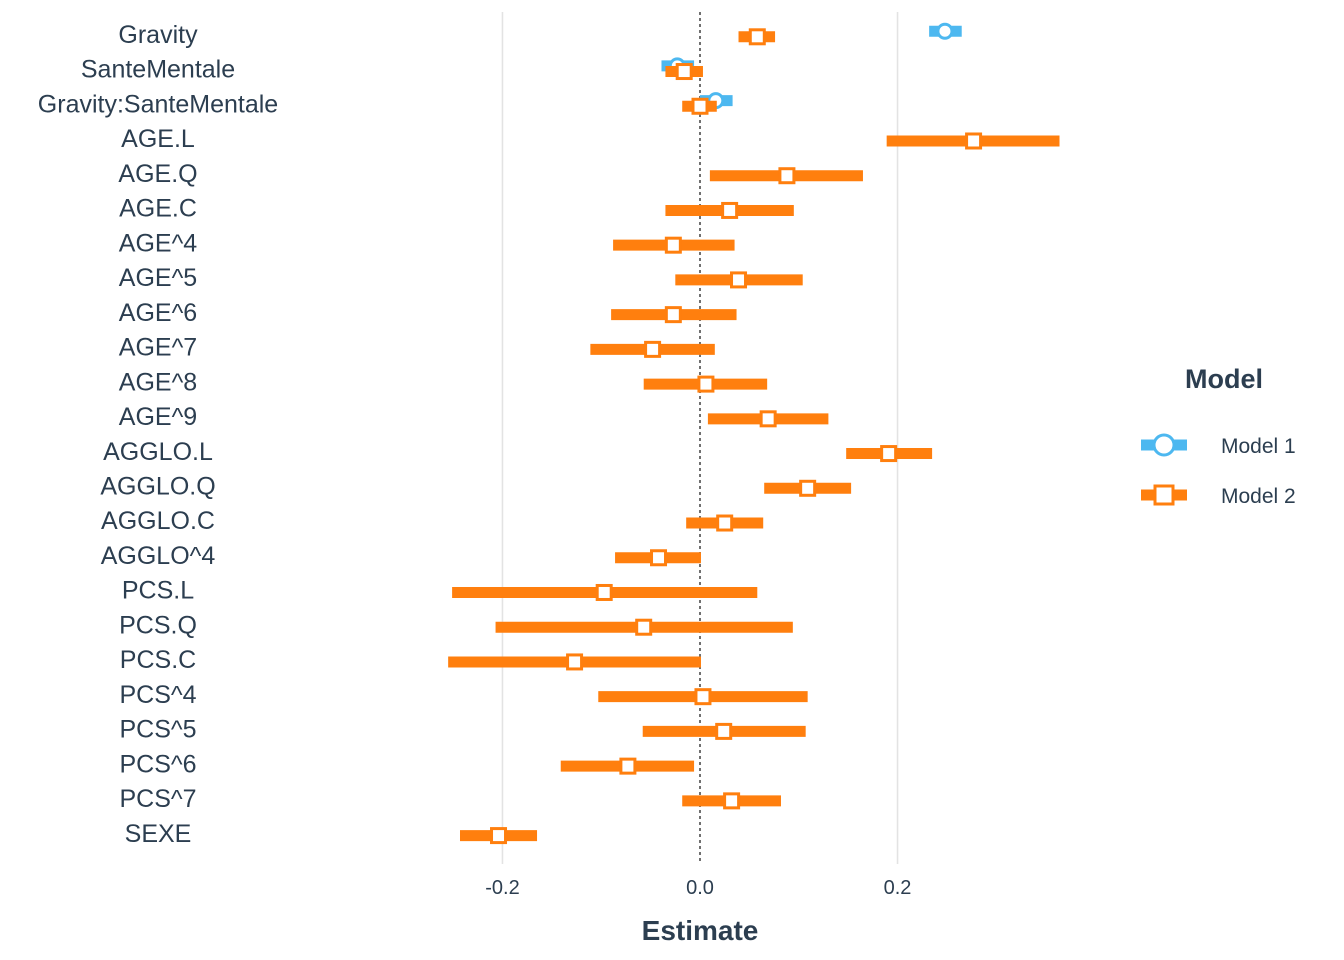 The width and height of the screenshot is (1344, 960). I want to click on legend: Model Model 1 Model 2, so click(1218, 436).